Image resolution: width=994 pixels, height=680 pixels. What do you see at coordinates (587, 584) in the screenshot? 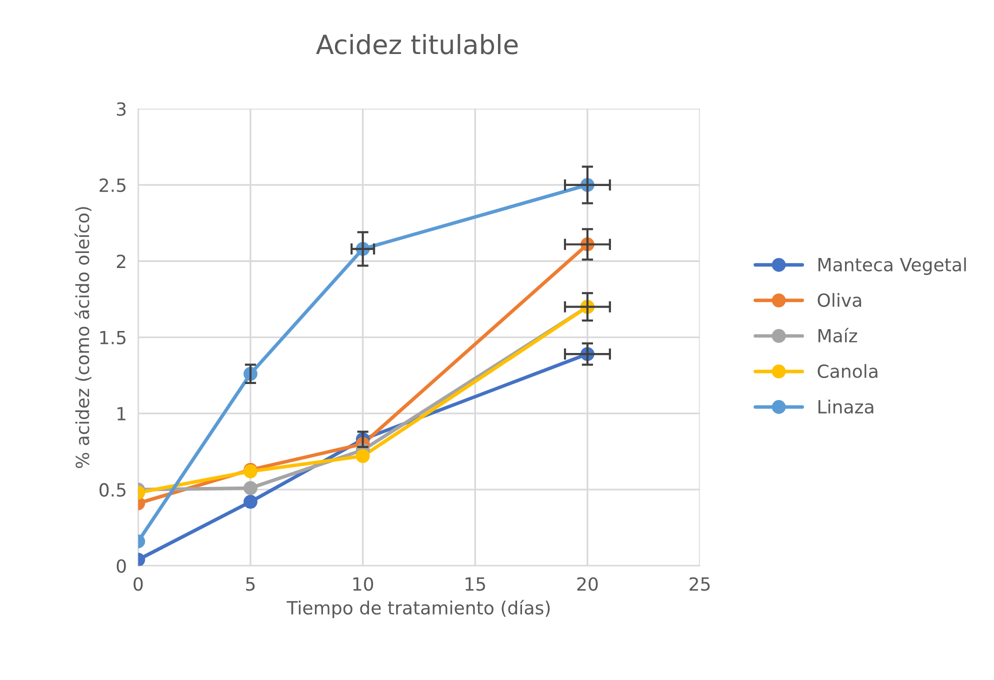
I see `x-tick-label: 20` at bounding box center [587, 584].